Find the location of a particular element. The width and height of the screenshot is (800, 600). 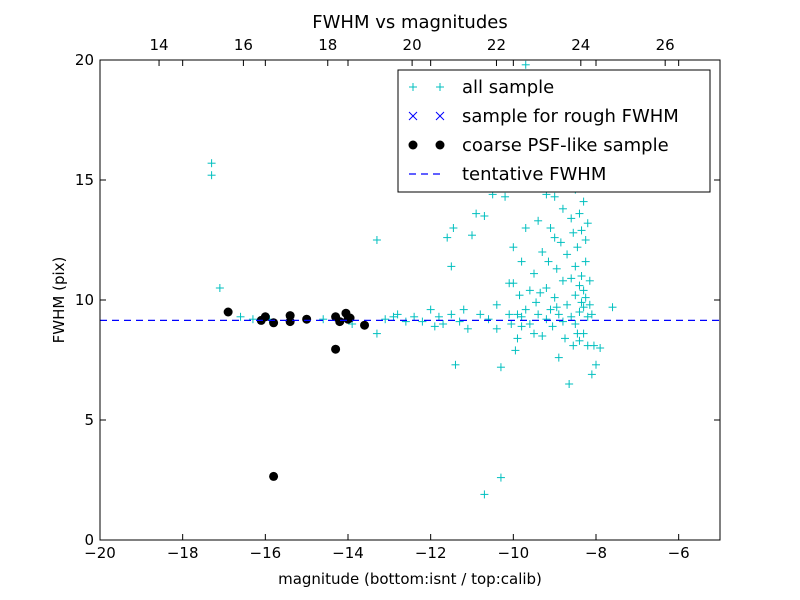

y-tick-label: 10 is located at coordinates (84, 300).